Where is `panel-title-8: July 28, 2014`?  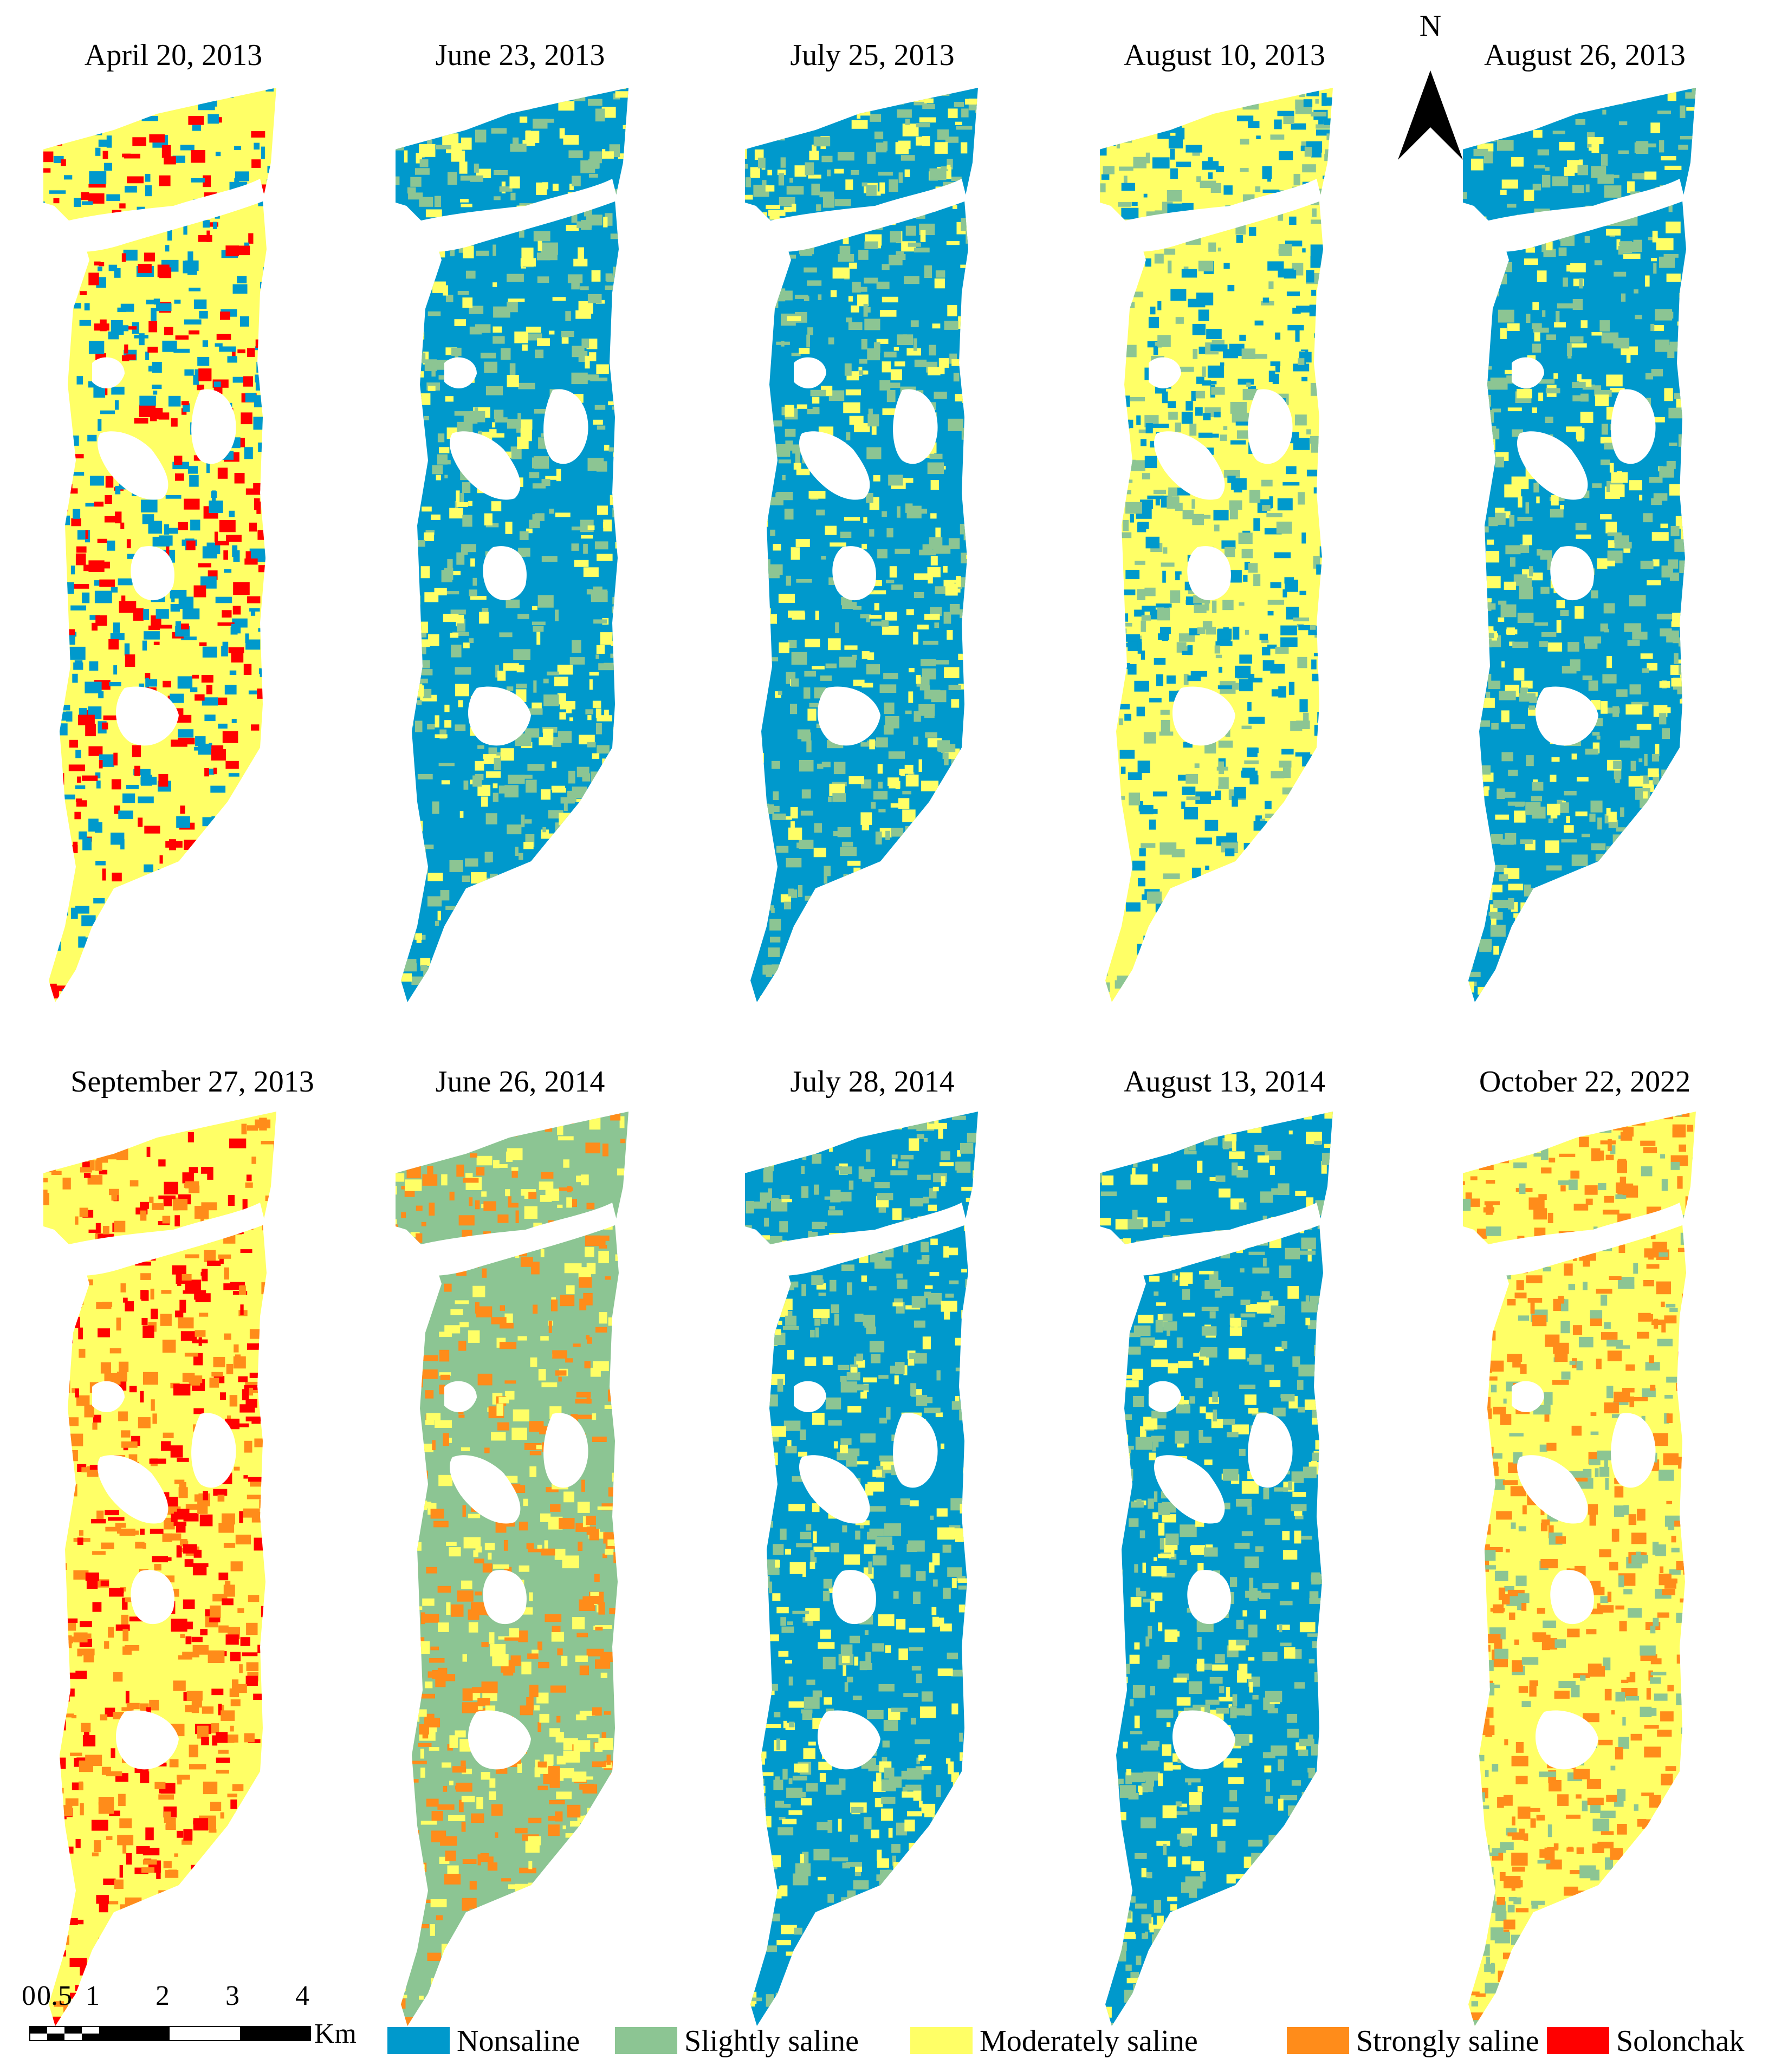
panel-title-8: July 28, 2014 is located at coordinates (873, 1082).